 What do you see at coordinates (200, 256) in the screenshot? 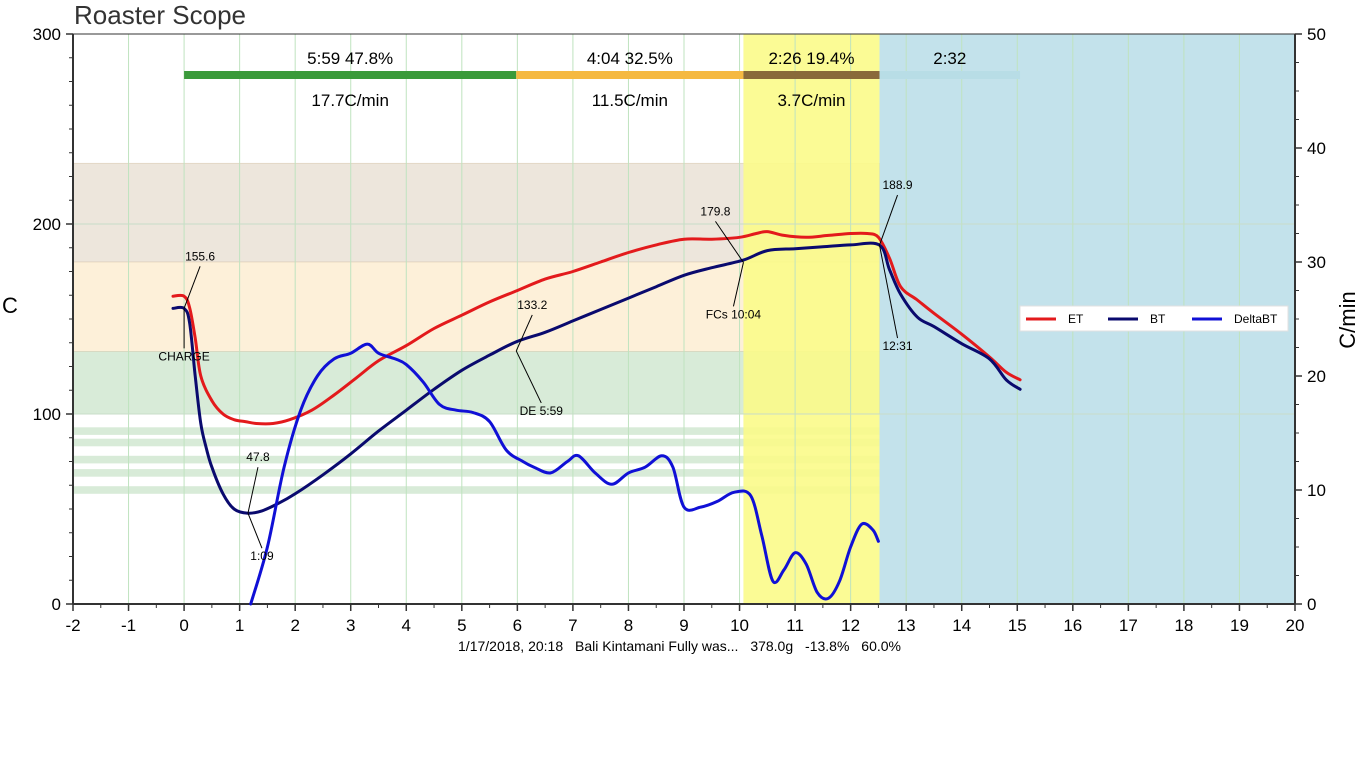
I see `annotation-value-charge: 155.6` at bounding box center [200, 256].